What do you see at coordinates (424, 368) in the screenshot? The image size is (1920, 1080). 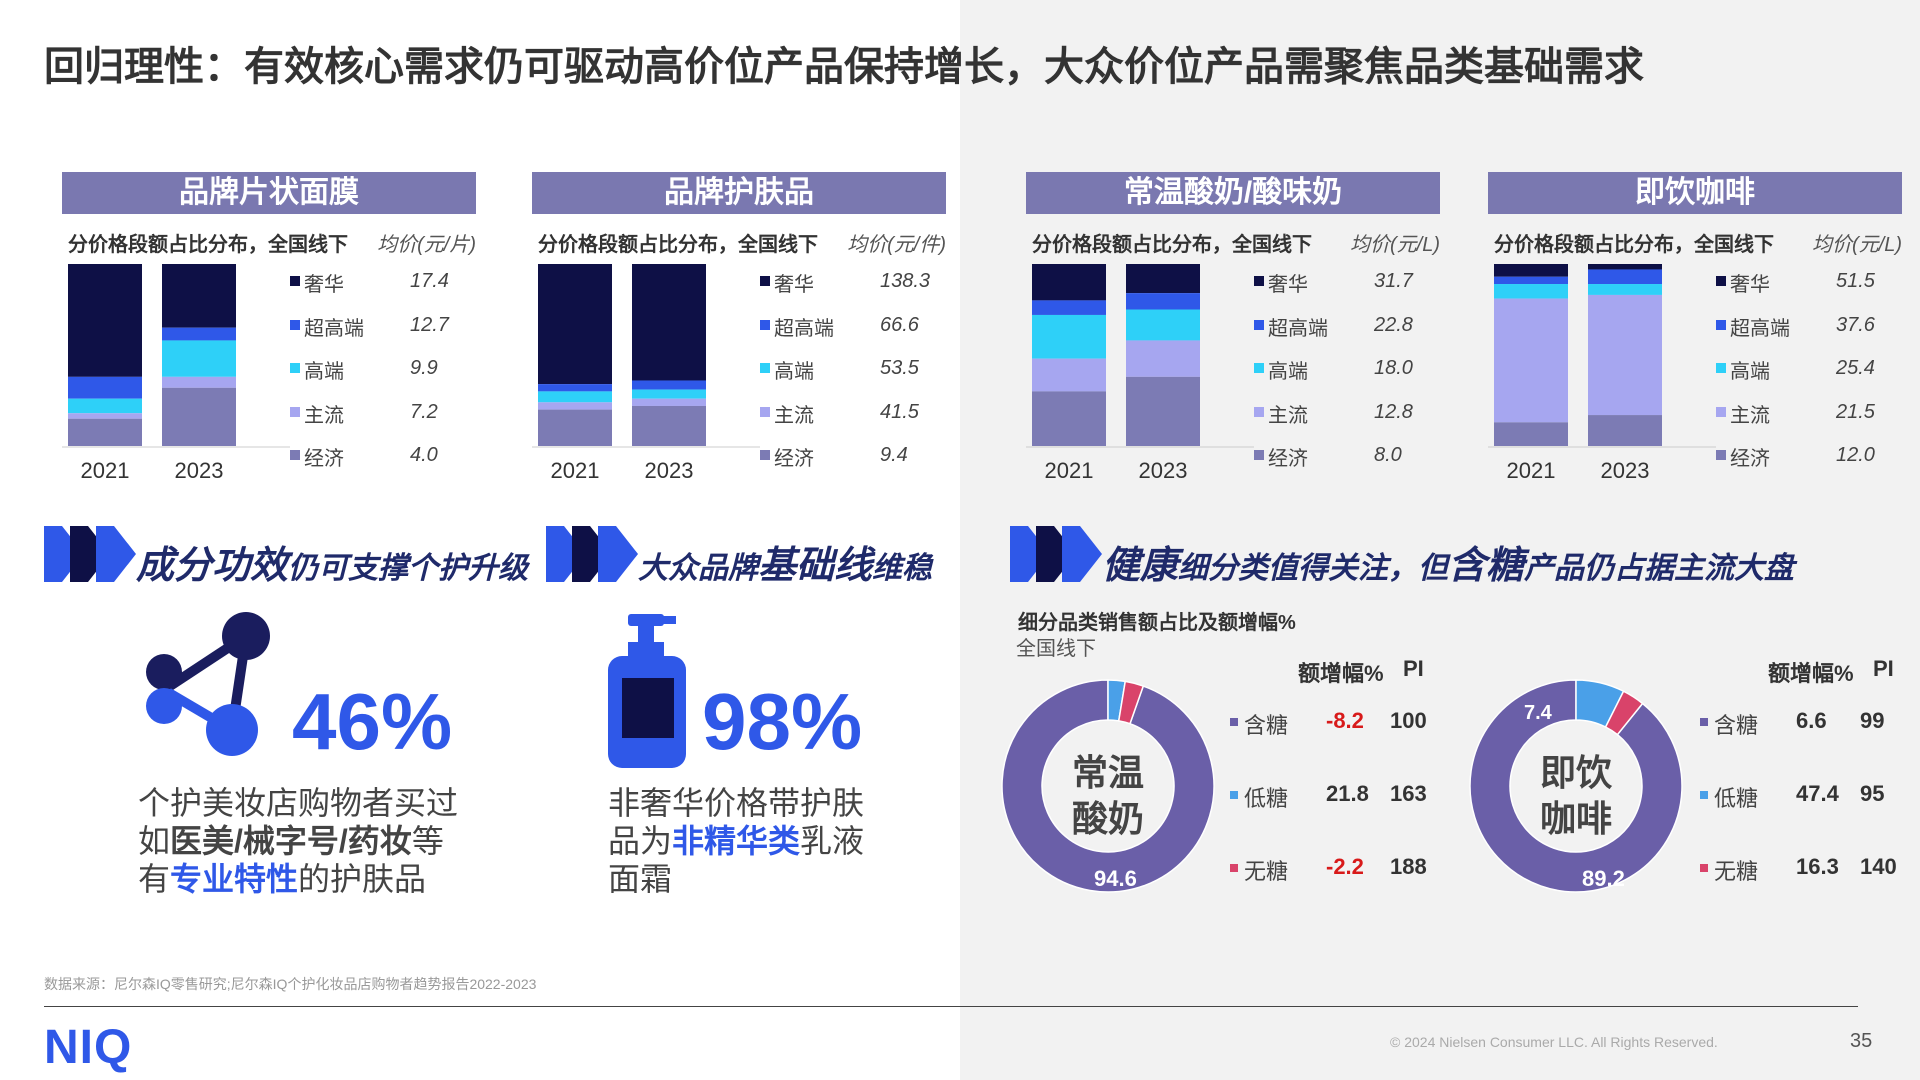 I see `avg-price-value: 9.9` at bounding box center [424, 368].